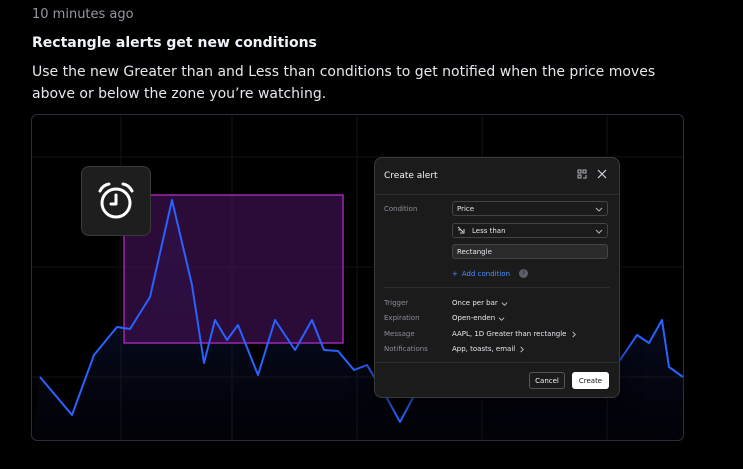 The width and height of the screenshot is (743, 469). What do you see at coordinates (489, 230) in the screenshot?
I see `operator-value: Less than` at bounding box center [489, 230].